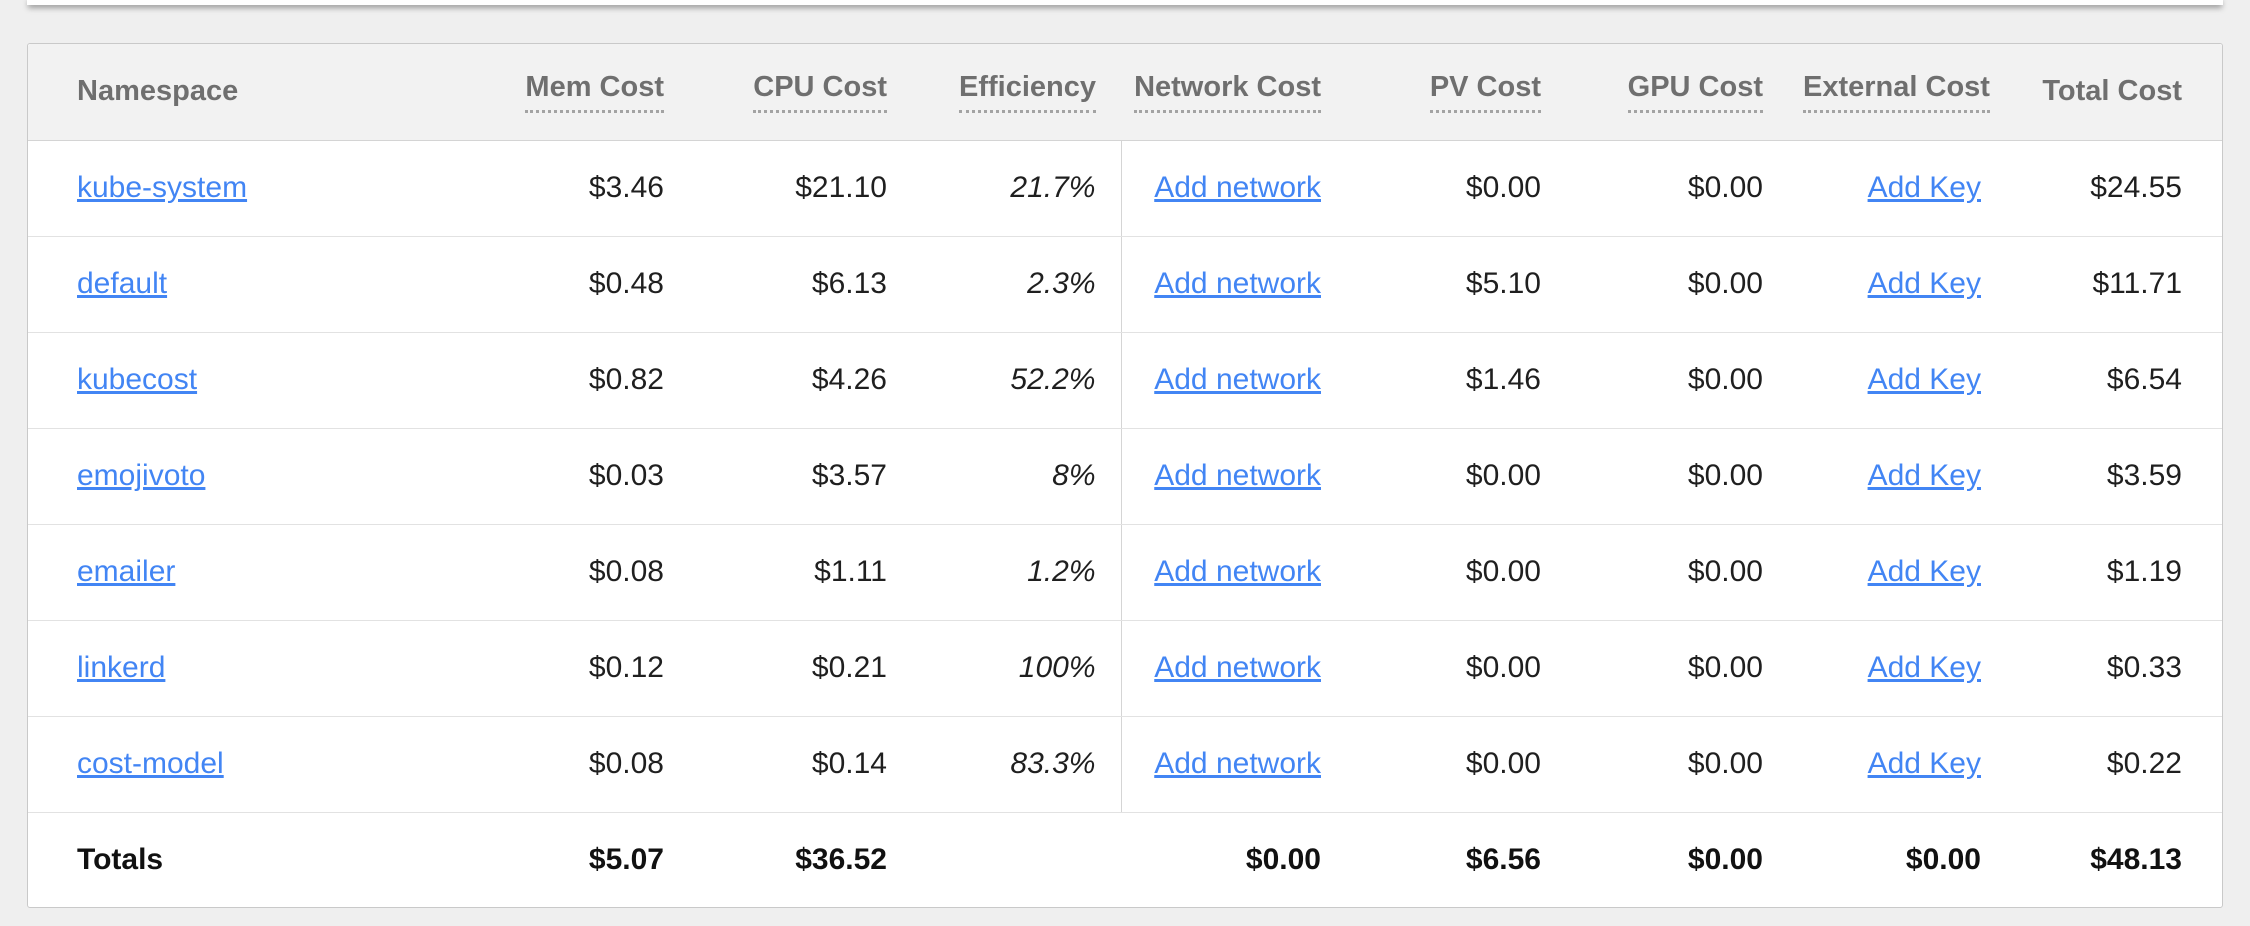 This screenshot has width=2250, height=926. Describe the element at coordinates (2121, 764) in the screenshot. I see `total-cost-cell: $0.22` at that location.